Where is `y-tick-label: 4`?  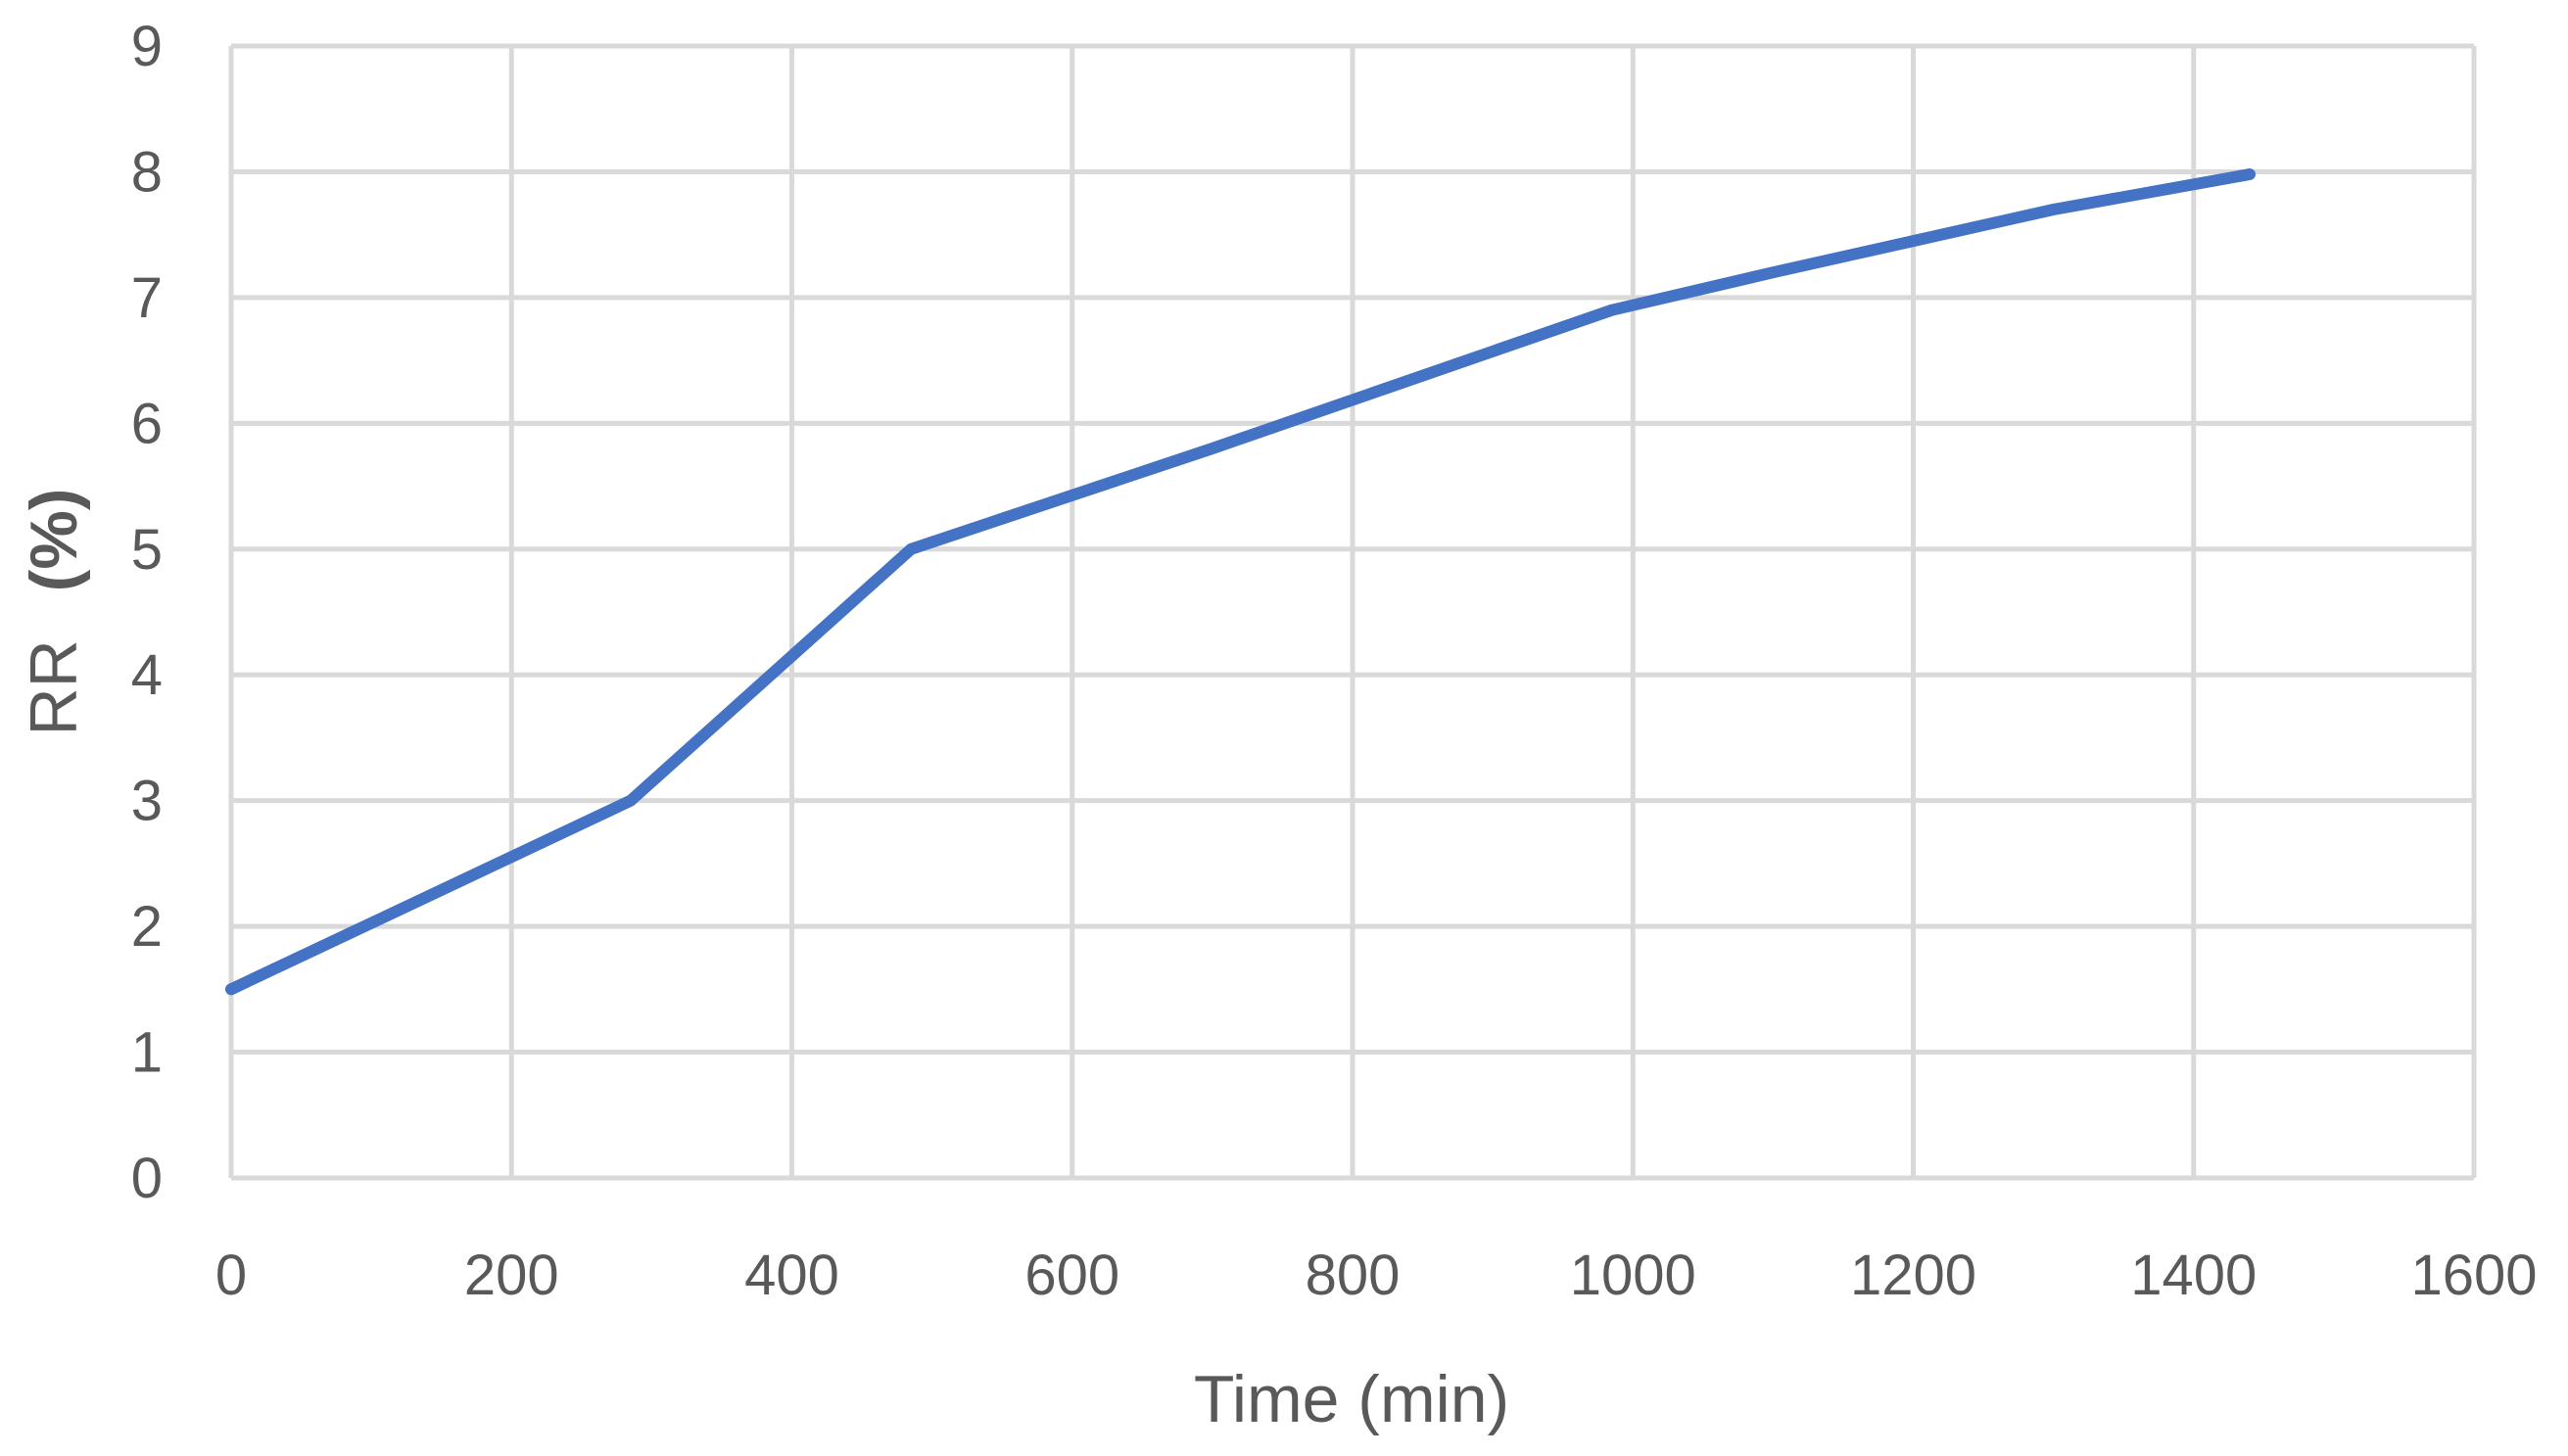
y-tick-label: 4 is located at coordinates (147, 675).